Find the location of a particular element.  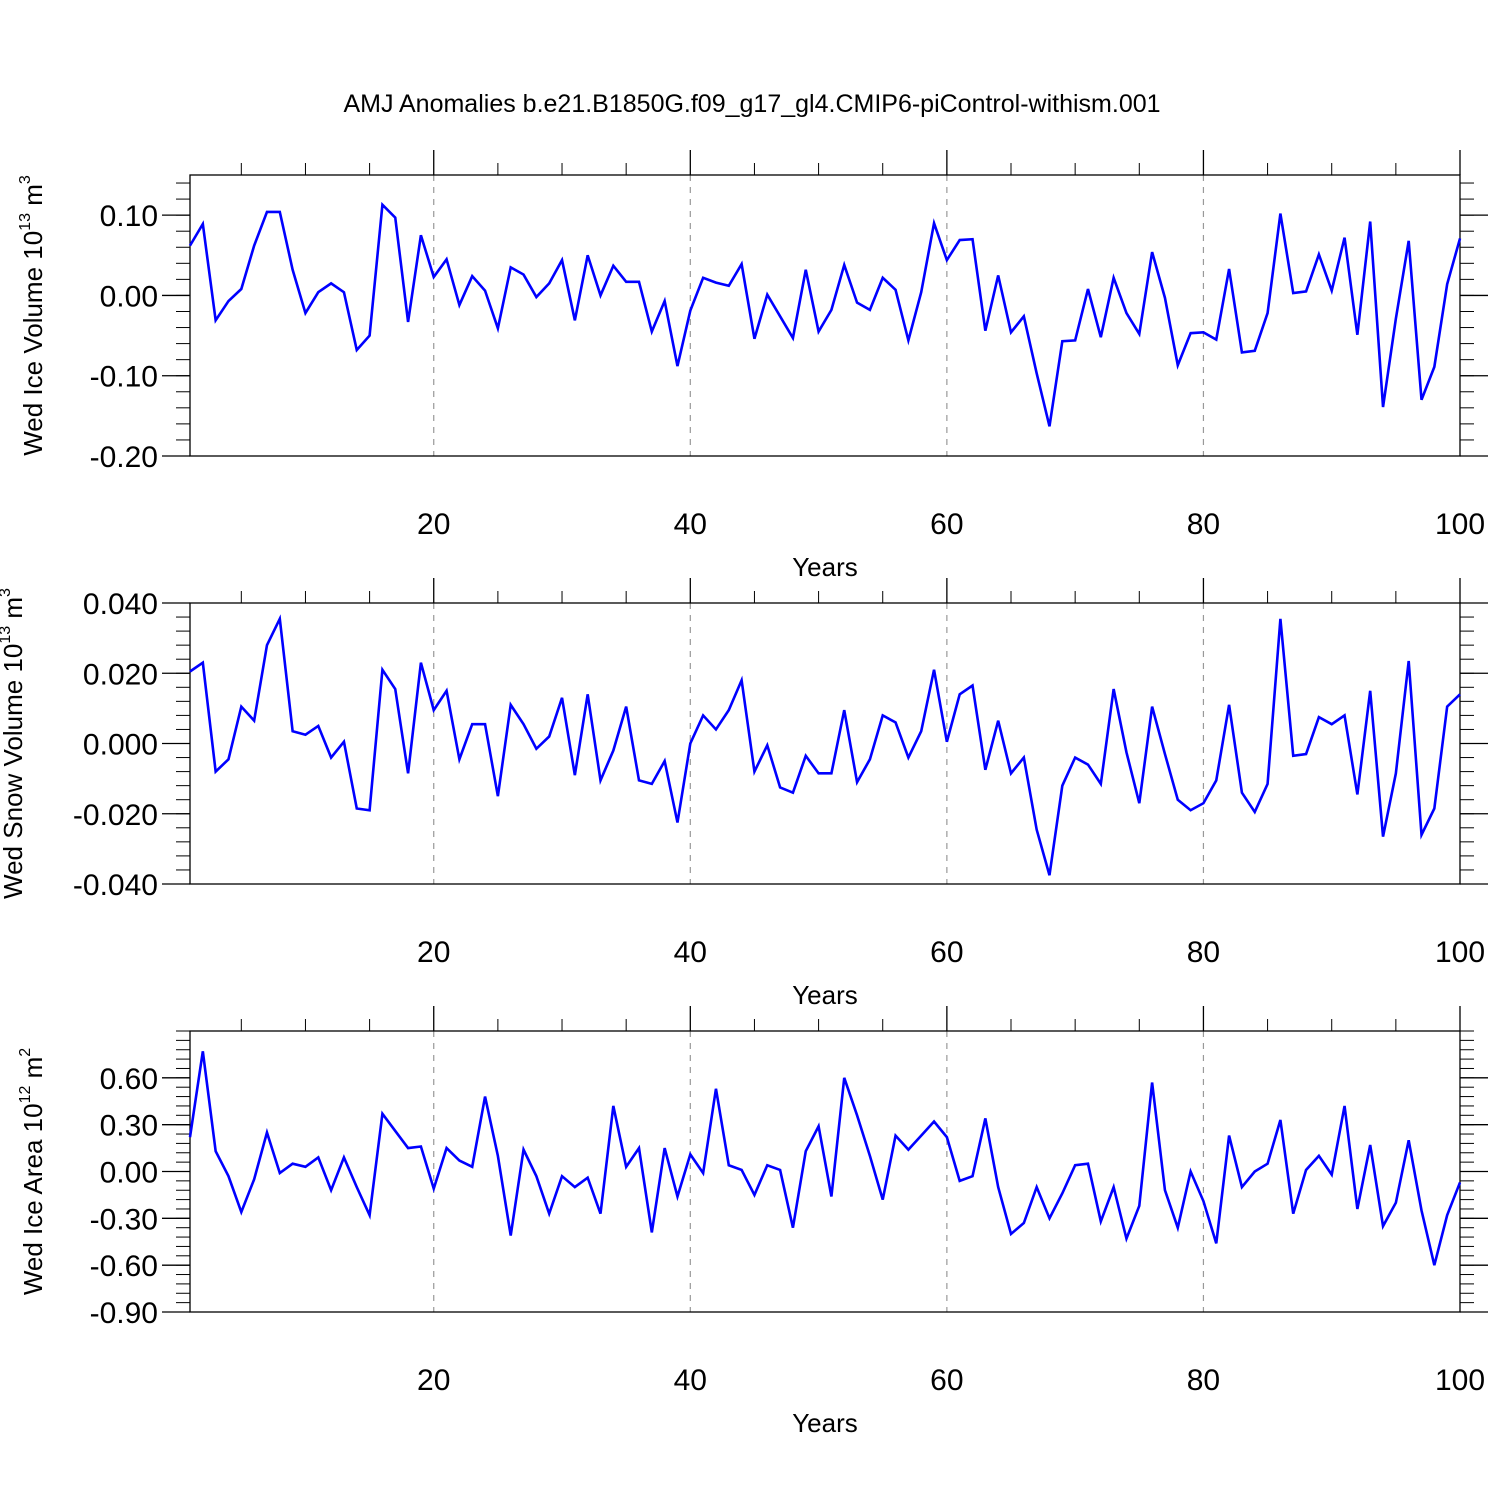

y-tick-label: -0.10 is located at coordinates (124, 377).